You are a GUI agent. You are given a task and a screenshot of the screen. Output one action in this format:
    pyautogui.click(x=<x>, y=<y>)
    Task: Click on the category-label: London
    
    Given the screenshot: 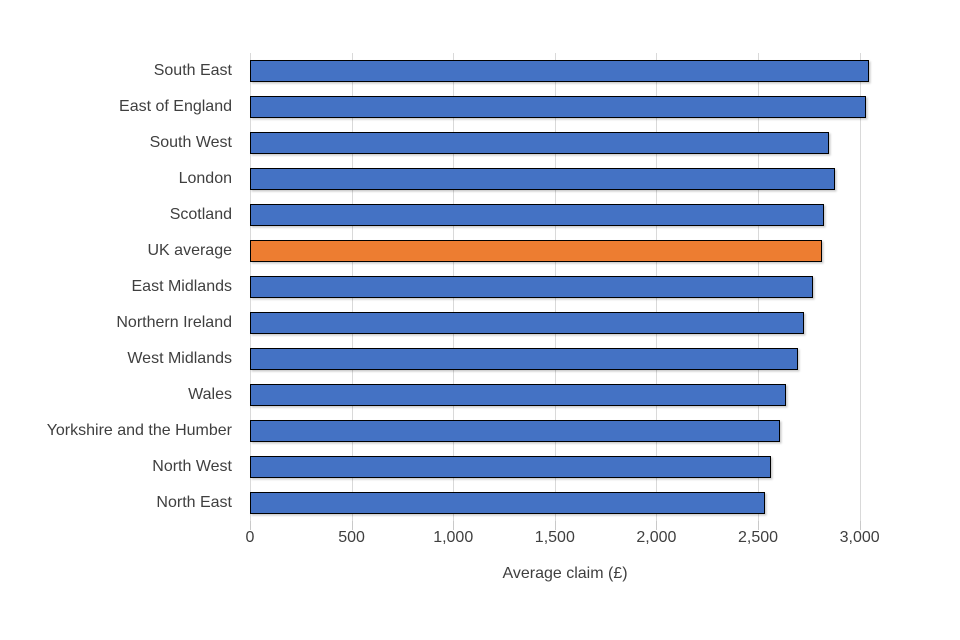 What is the action you would take?
    pyautogui.click(x=205, y=178)
    